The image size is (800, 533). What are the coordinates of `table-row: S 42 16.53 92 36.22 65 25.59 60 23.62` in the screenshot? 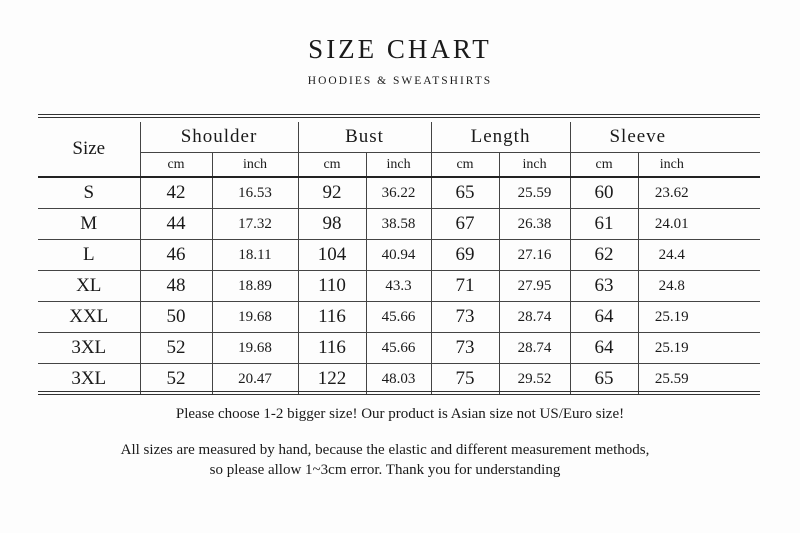 It's located at (399, 193).